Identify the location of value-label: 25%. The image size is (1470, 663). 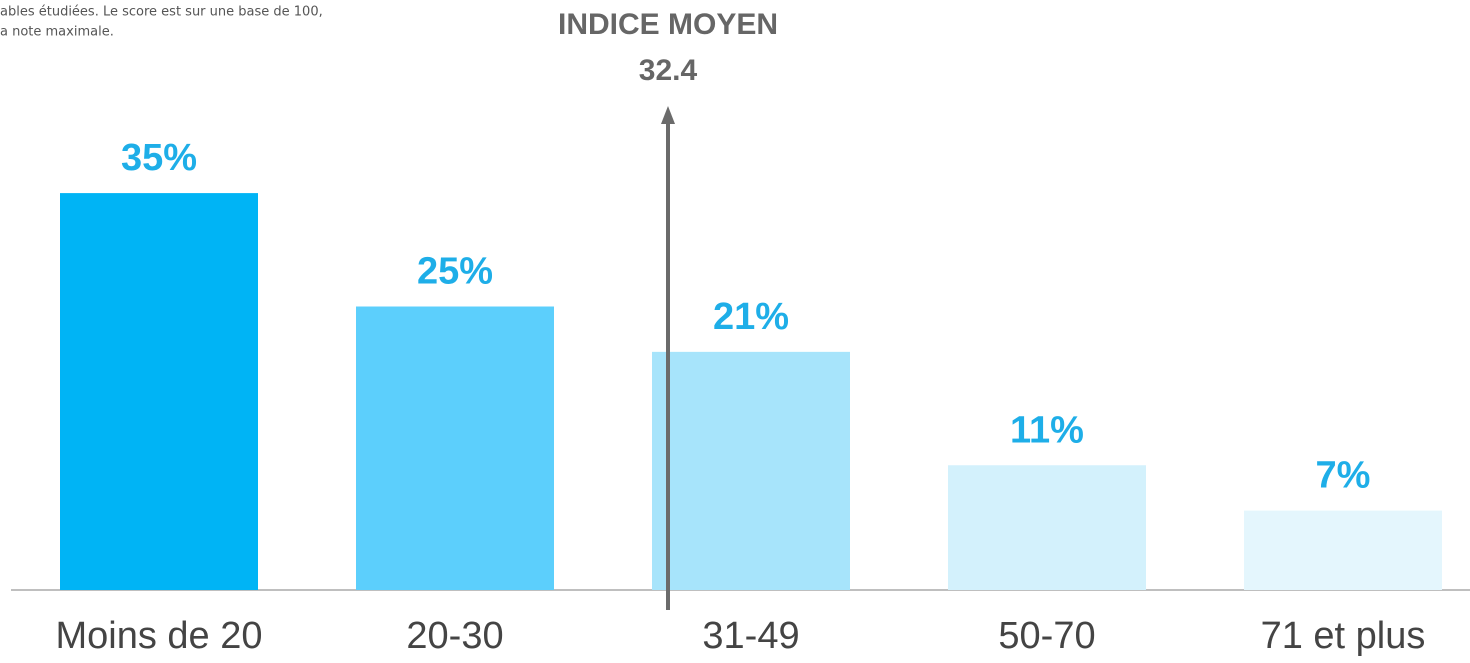
(455, 272).